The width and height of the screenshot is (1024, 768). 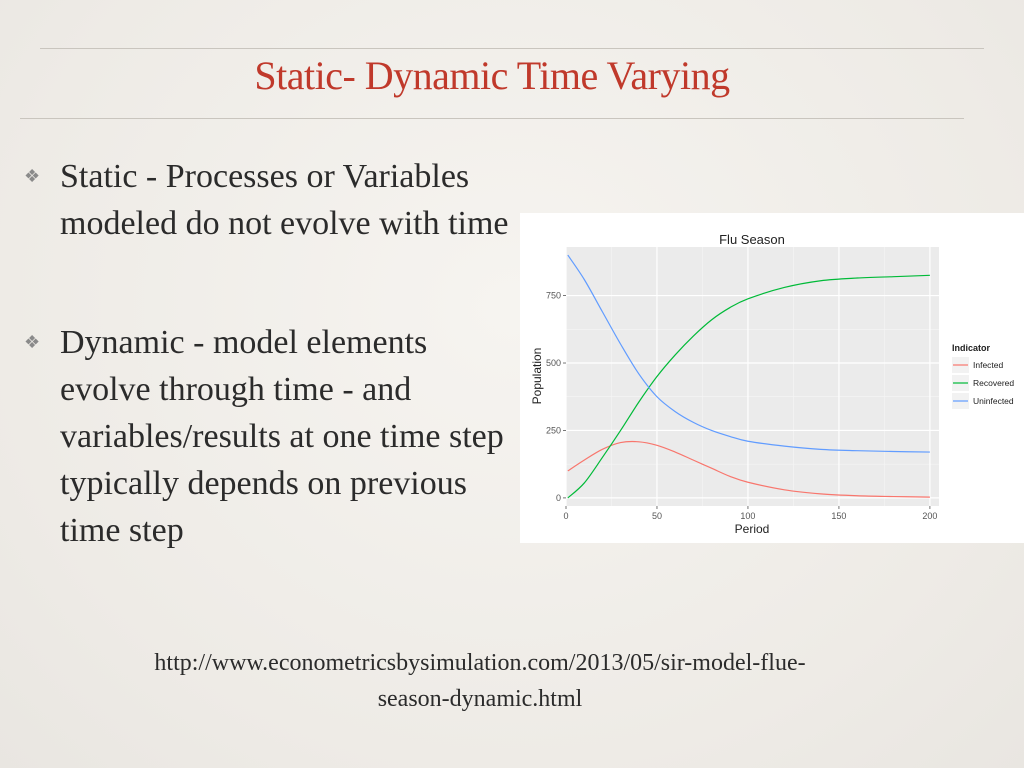 I want to click on legend-items: Infected Recovered Uninfected, so click(x=983, y=383).